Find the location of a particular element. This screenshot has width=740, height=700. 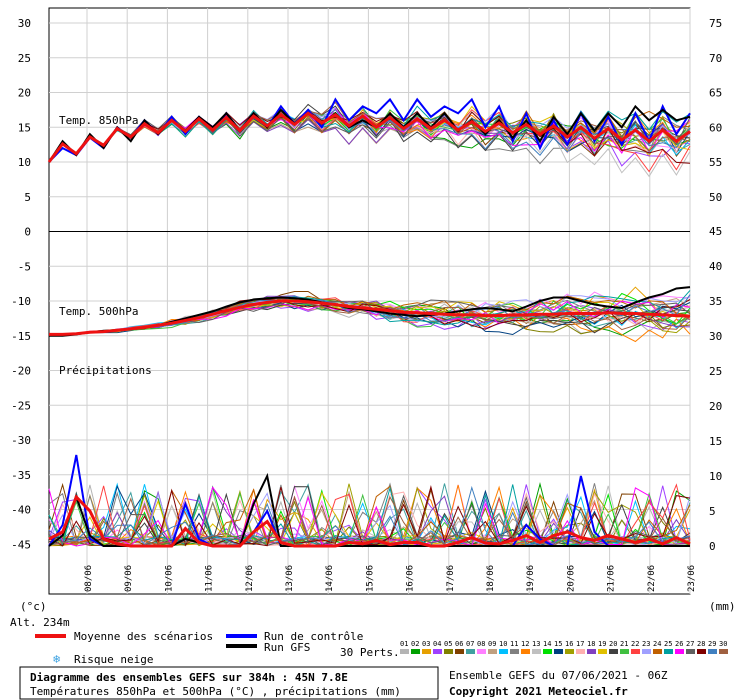

right-upper-tick-label: 50 is located at coordinates (715, 197).